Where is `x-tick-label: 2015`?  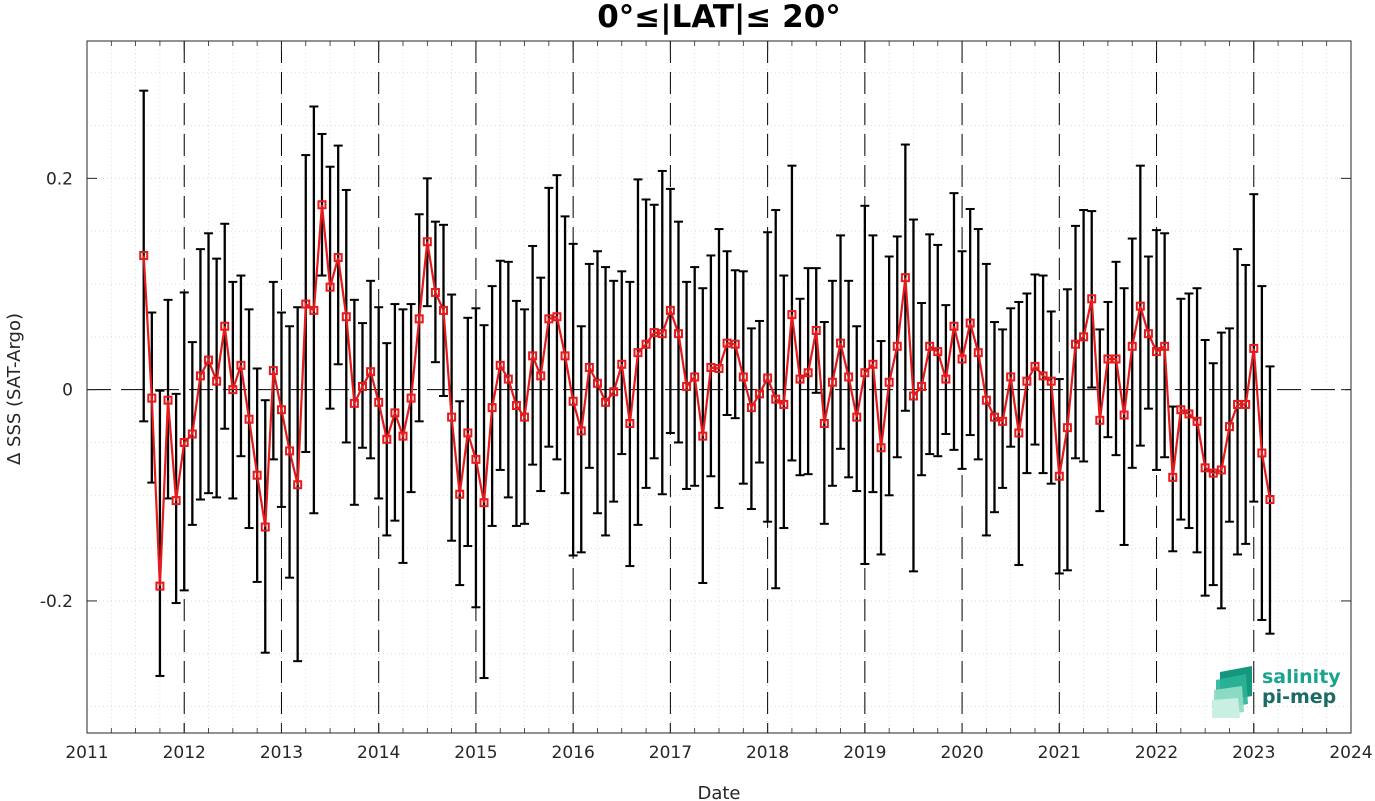 x-tick-label: 2015 is located at coordinates (475, 753).